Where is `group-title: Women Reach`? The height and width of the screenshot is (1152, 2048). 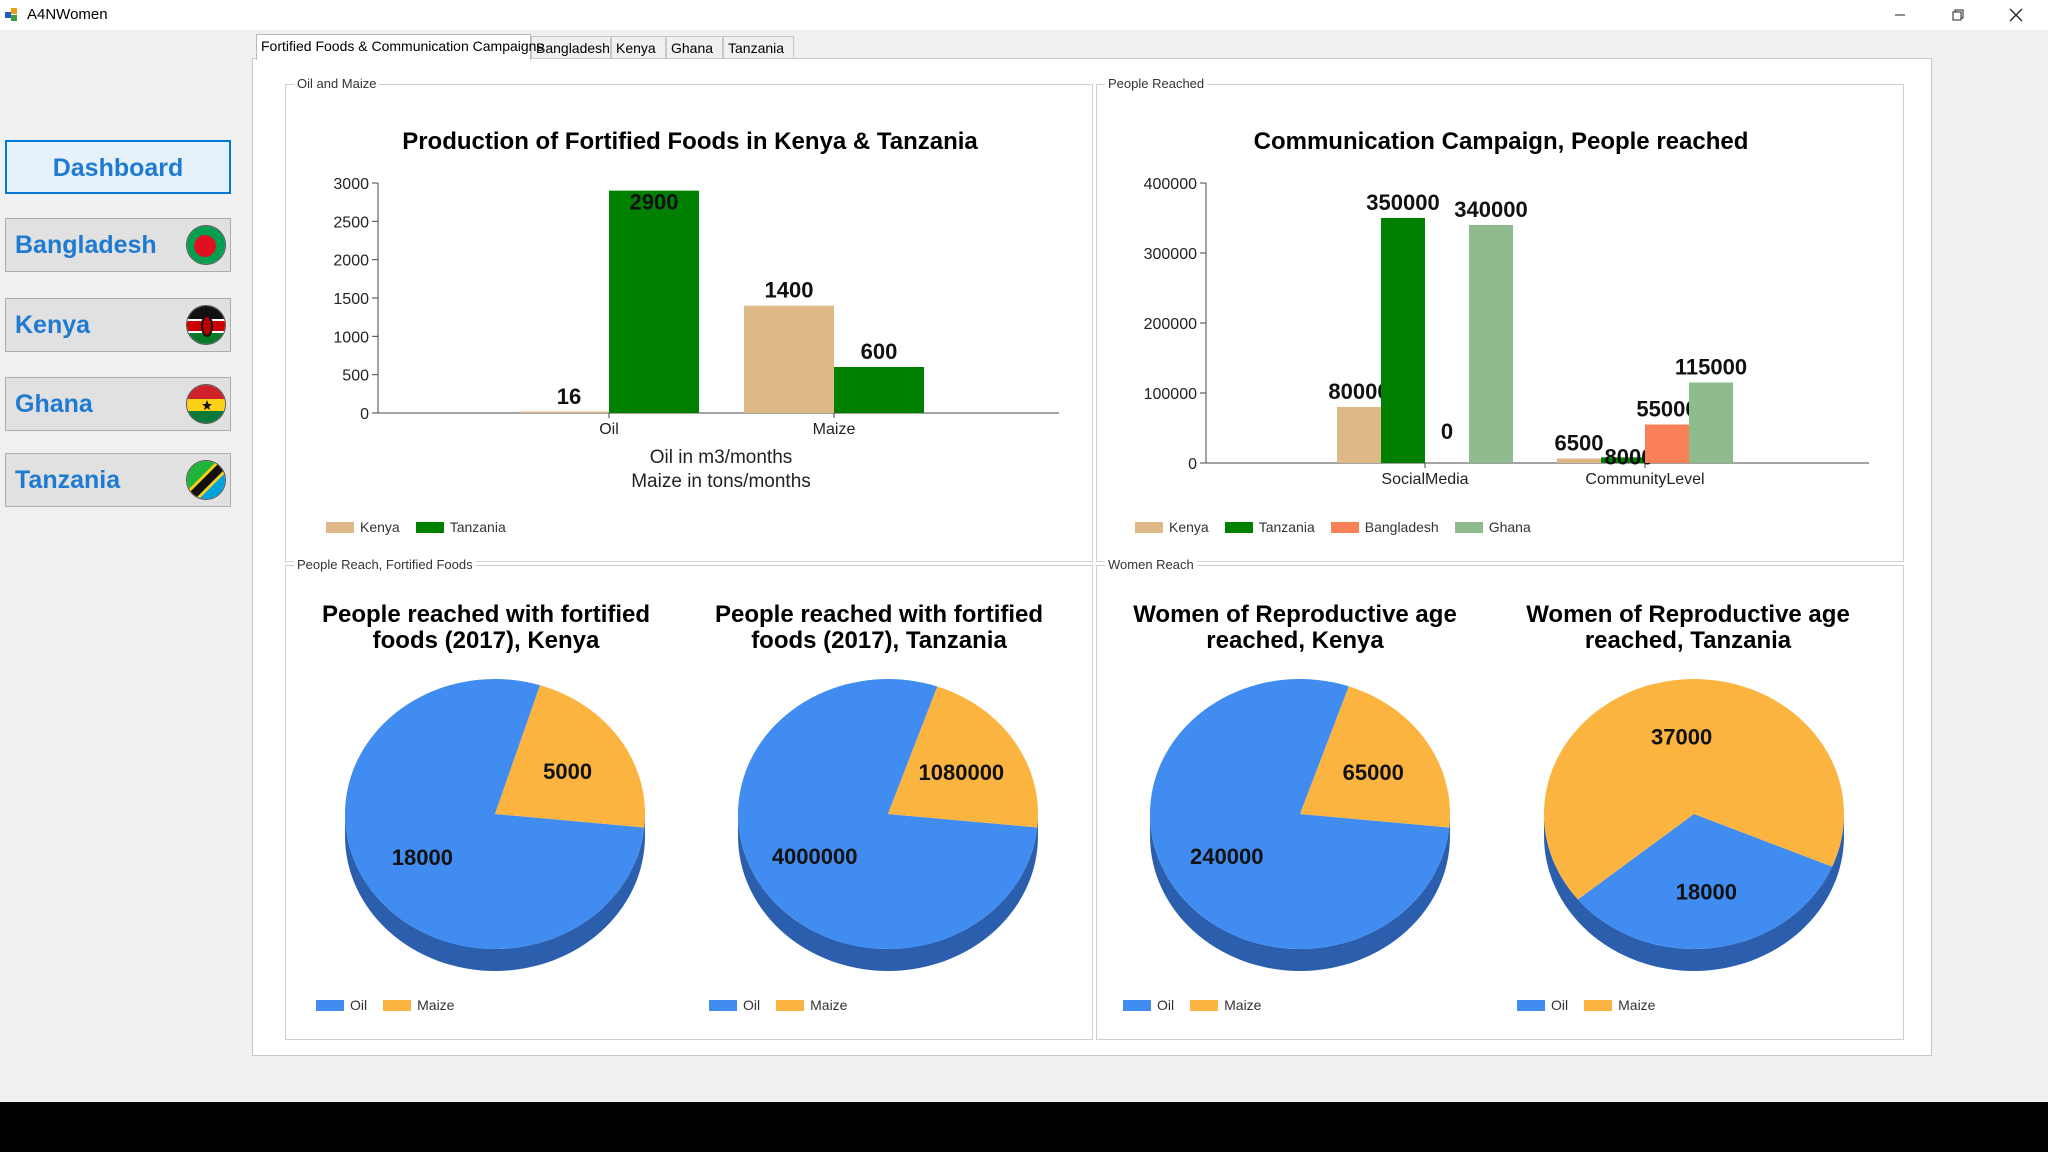
group-title: Women Reach is located at coordinates (1151, 564).